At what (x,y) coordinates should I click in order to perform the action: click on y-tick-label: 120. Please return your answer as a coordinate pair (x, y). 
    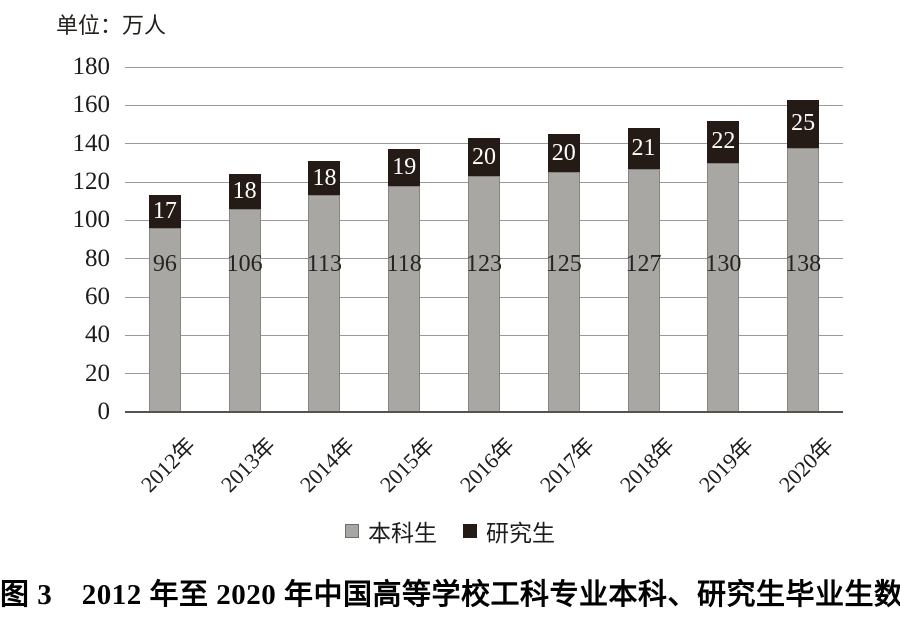
    Looking at the image, I should click on (91, 181).